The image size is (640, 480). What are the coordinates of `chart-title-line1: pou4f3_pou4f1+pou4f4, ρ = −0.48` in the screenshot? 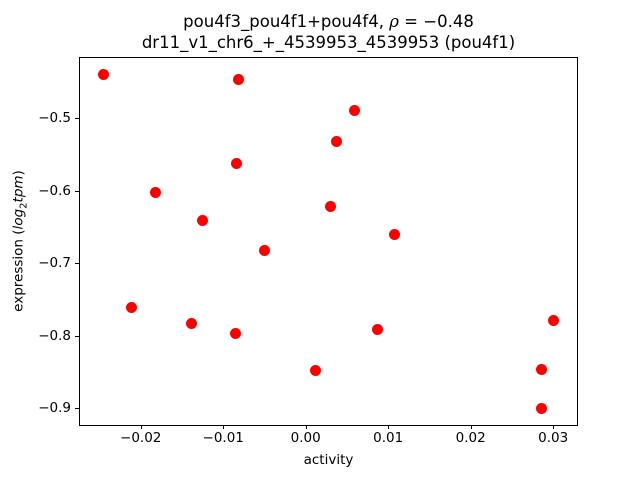 It's located at (328, 21).